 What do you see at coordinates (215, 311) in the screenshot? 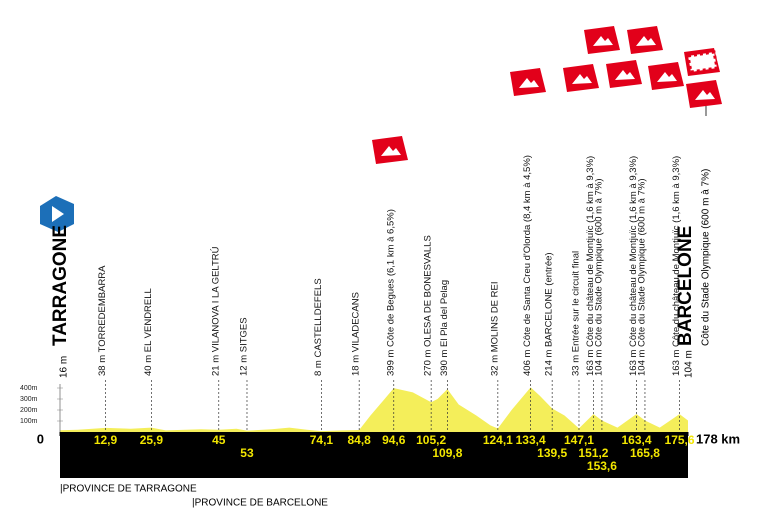
I see `waypoint-label: 21 m VILANOVA I LA GELTRÚ` at bounding box center [215, 311].